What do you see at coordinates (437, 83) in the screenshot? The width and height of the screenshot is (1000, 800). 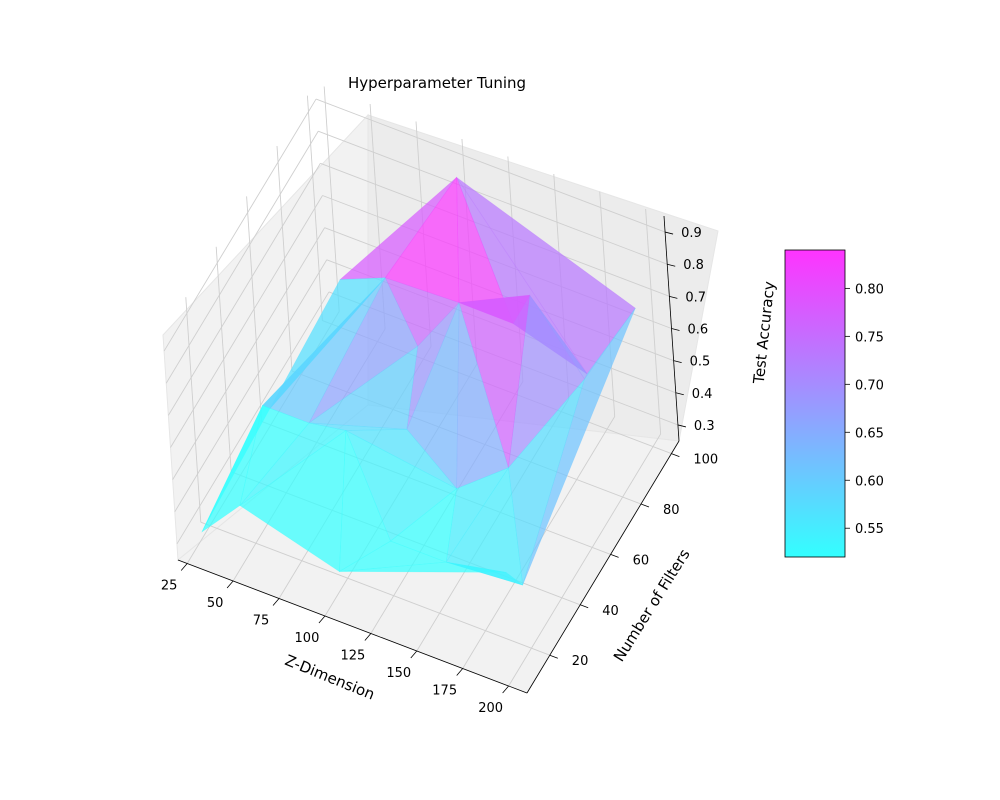 I see `chart-title: Hyperparameter Tuning` at bounding box center [437, 83].